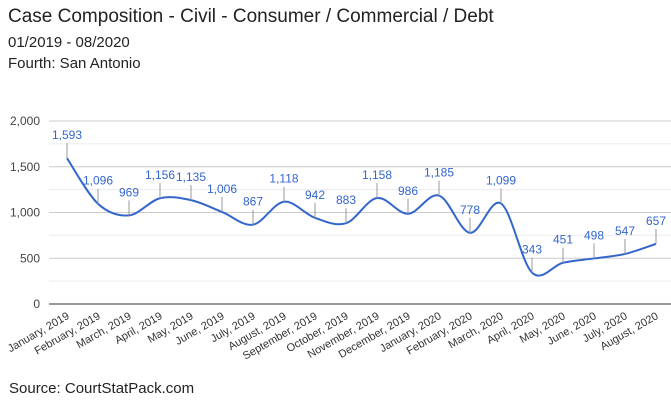 This screenshot has width=671, height=406. Describe the element at coordinates (160, 175) in the screenshot. I see `data-label: 1,156` at that location.